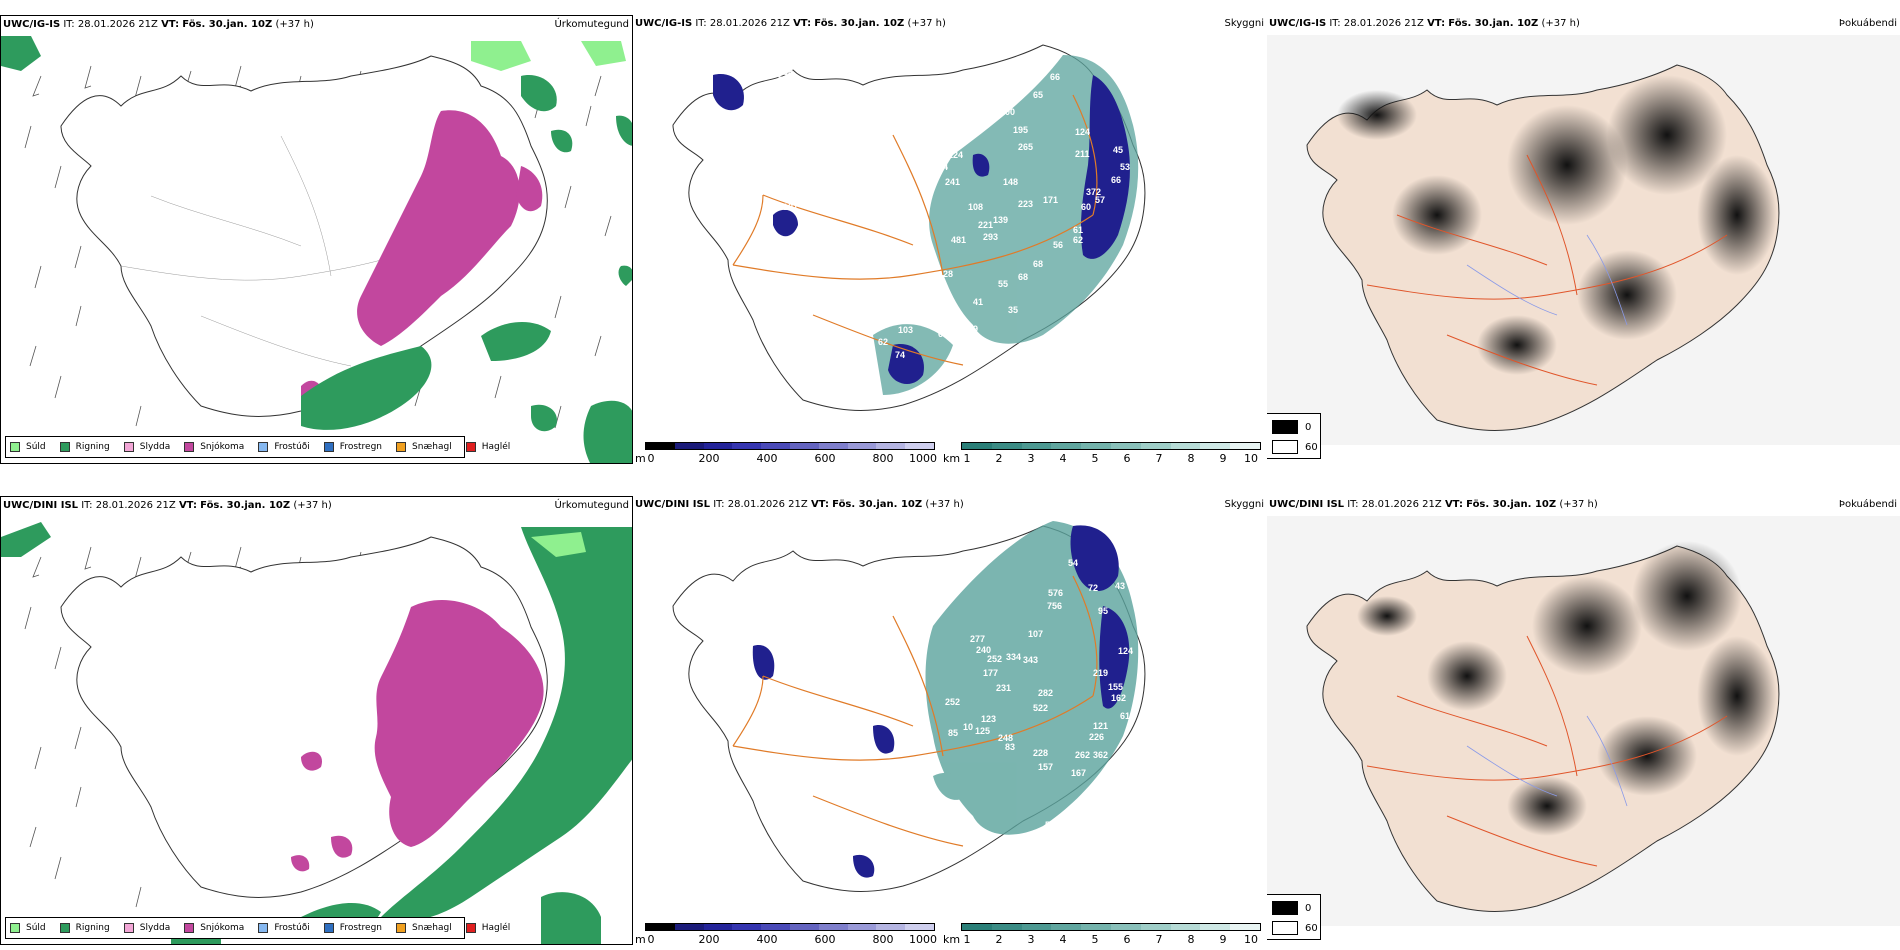 The image size is (1900, 950). I want to click on visibility-value-label: 171, so click(1050, 200).